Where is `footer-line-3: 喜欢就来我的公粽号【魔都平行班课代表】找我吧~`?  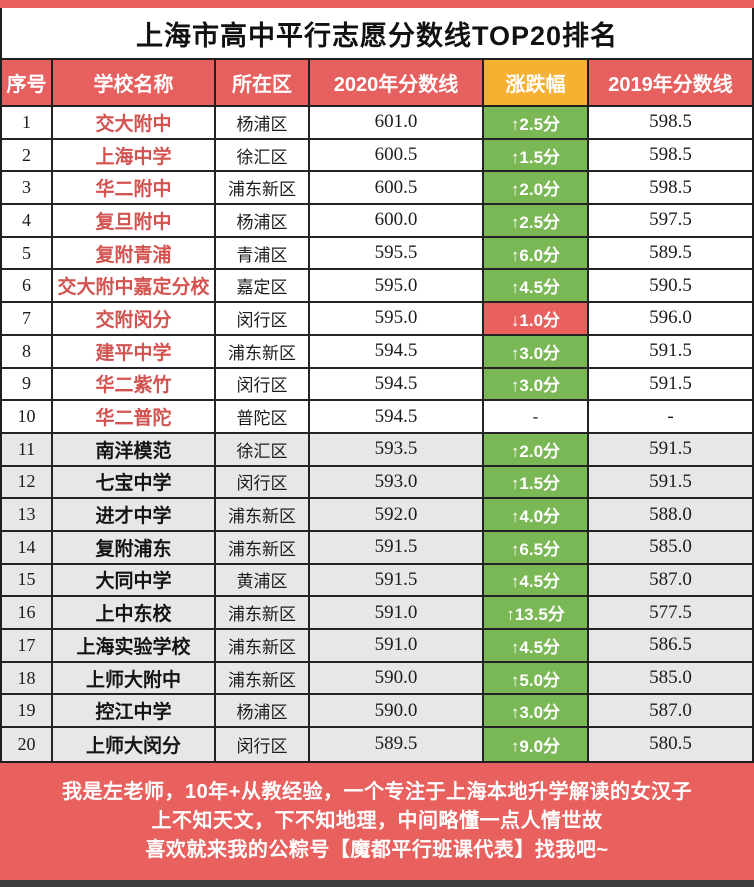 footer-line-3: 喜欢就来我的公粽号【魔都平行班课代表】找我吧~ is located at coordinates (377, 850).